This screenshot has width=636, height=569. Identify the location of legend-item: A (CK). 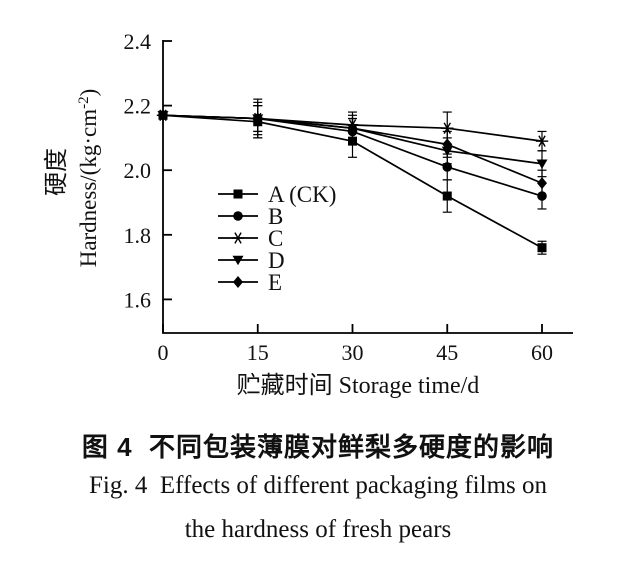
(277, 194).